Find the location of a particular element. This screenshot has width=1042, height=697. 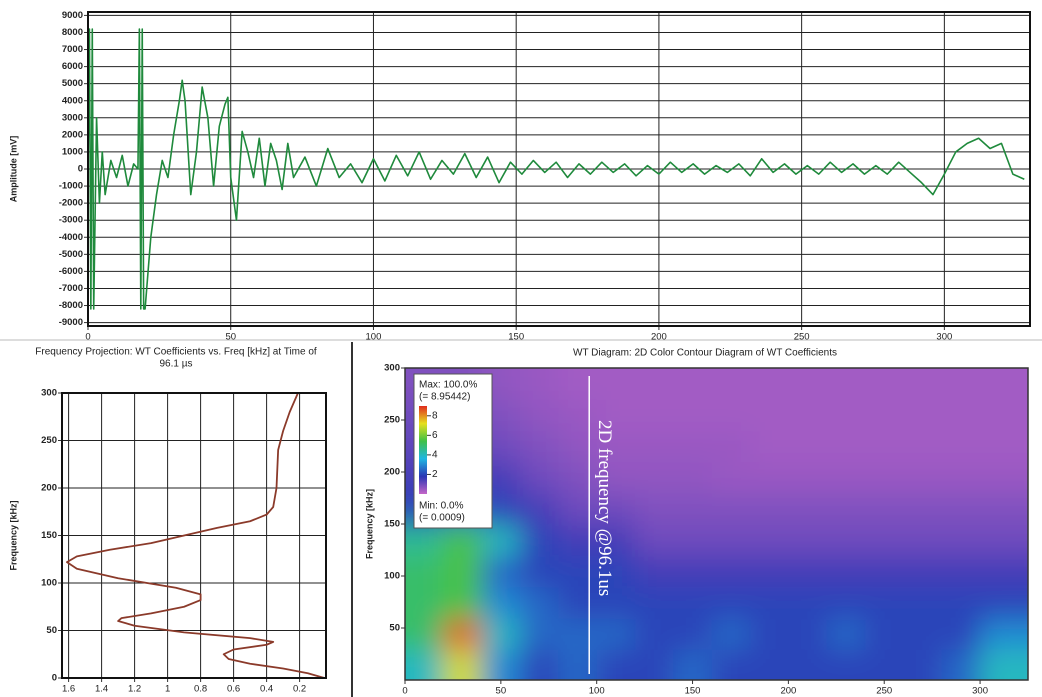

chart-title: 96.1 µs is located at coordinates (175, 364).